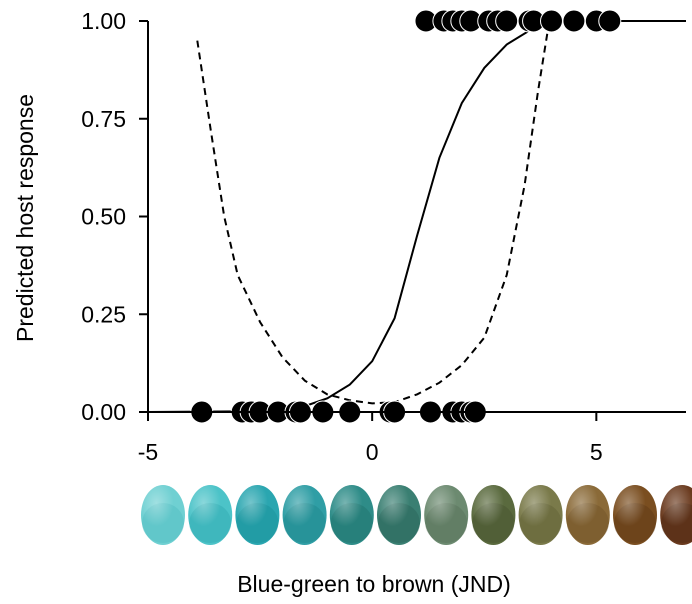 Image resolution: width=692 pixels, height=604 pixels. What do you see at coordinates (148, 452) in the screenshot?
I see `x-tick-label: -5` at bounding box center [148, 452].